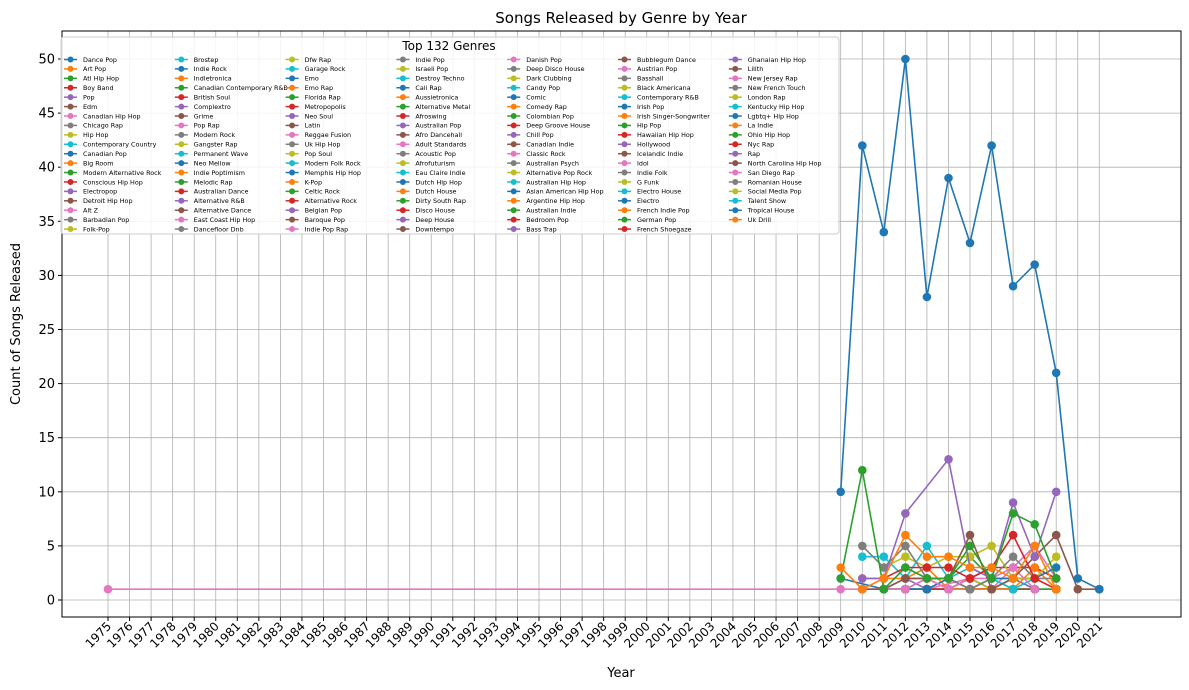 Image resolution: width=1189 pixels, height=690 pixels. Describe the element at coordinates (105, 154) in the screenshot. I see `legend-label: Canadian Pop` at that location.